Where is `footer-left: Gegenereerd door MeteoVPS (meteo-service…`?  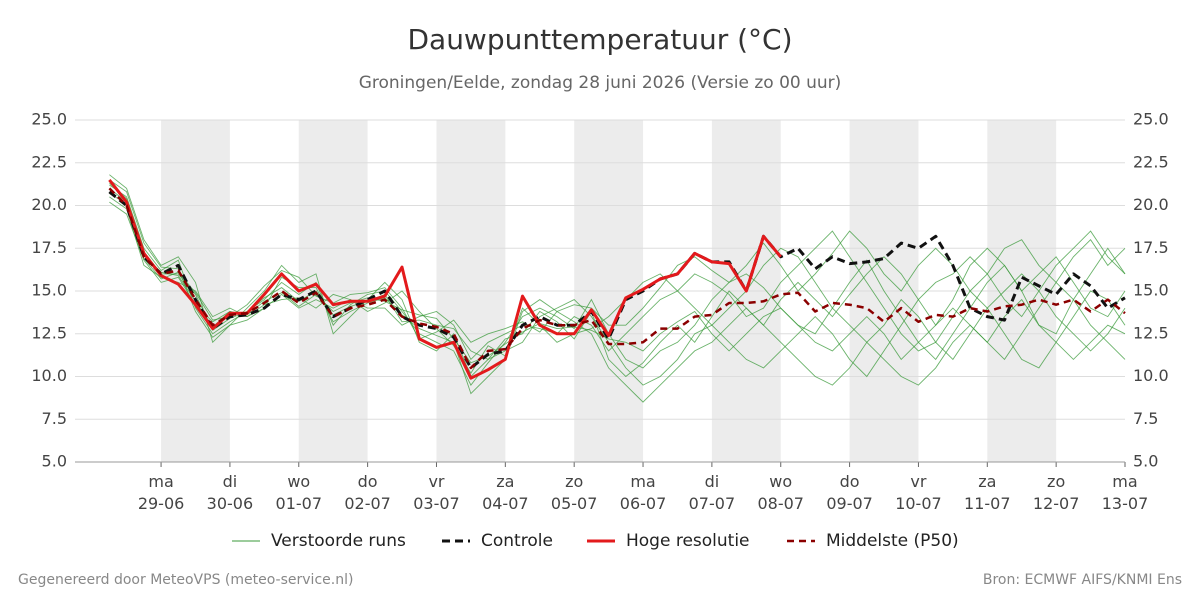
footer-left: Gegenereerd door MeteoVPS (meteo-service… is located at coordinates (185, 580).